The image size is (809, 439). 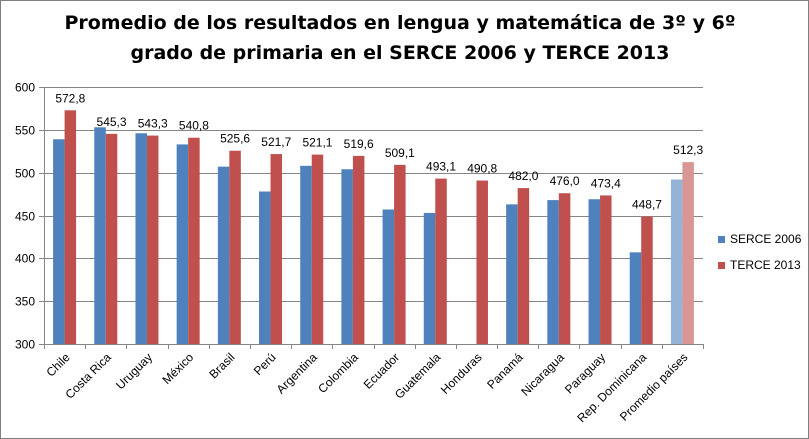 I want to click on category-label: Ecuador, so click(x=382, y=371).